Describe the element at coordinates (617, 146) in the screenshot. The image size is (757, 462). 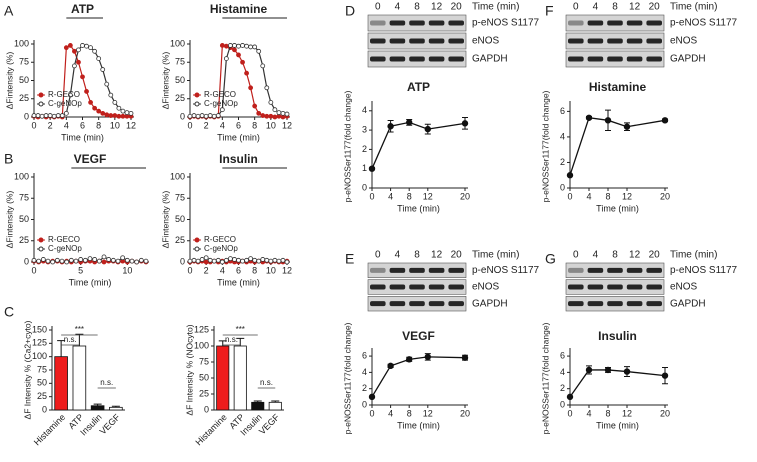
I see `series-line` at that location.